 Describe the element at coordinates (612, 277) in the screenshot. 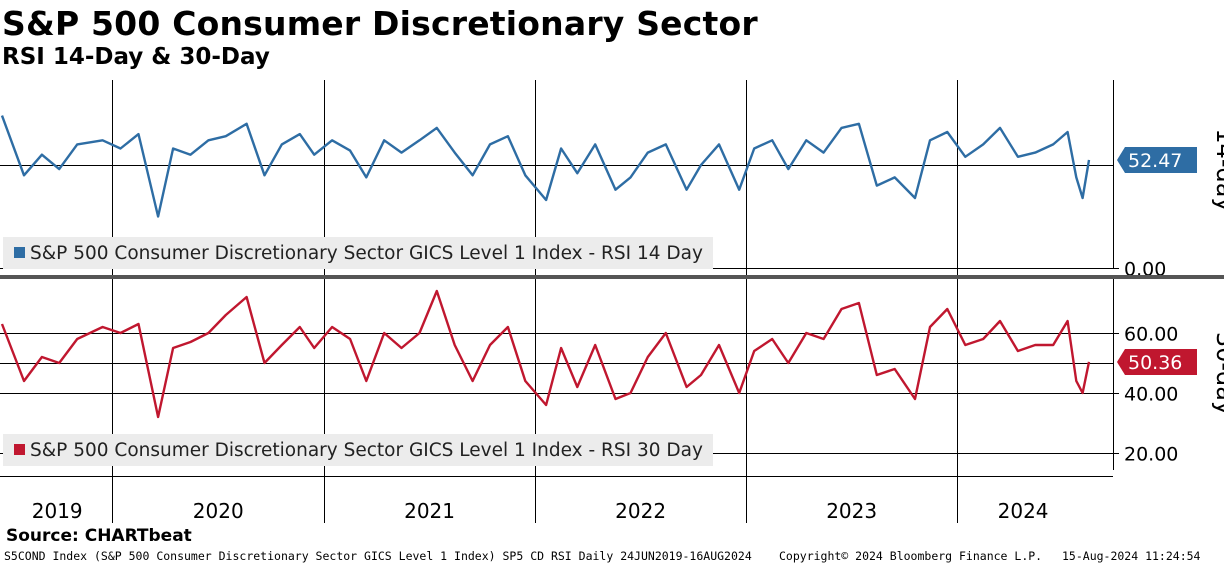

I see `panel-divider` at that location.